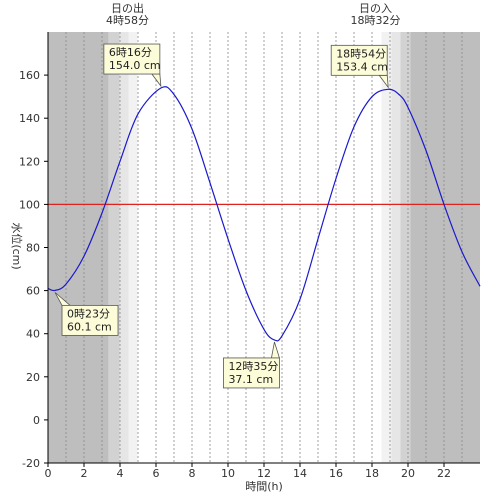 This screenshot has width=496, height=496. Describe the element at coordinates (127, 8) in the screenshot. I see `sunrise-label: 日の出` at that location.